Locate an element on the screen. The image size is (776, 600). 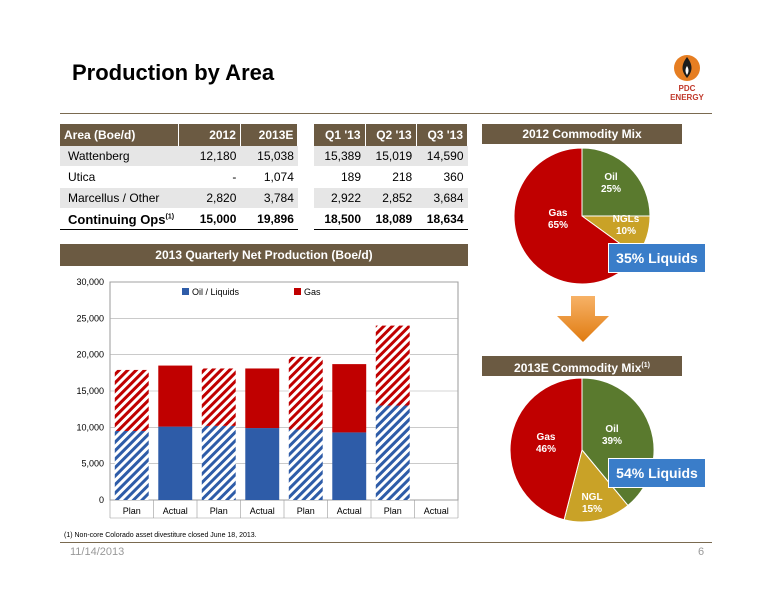
pie-2013-ngl-label: NGL 15% is located at coordinates (592, 503).